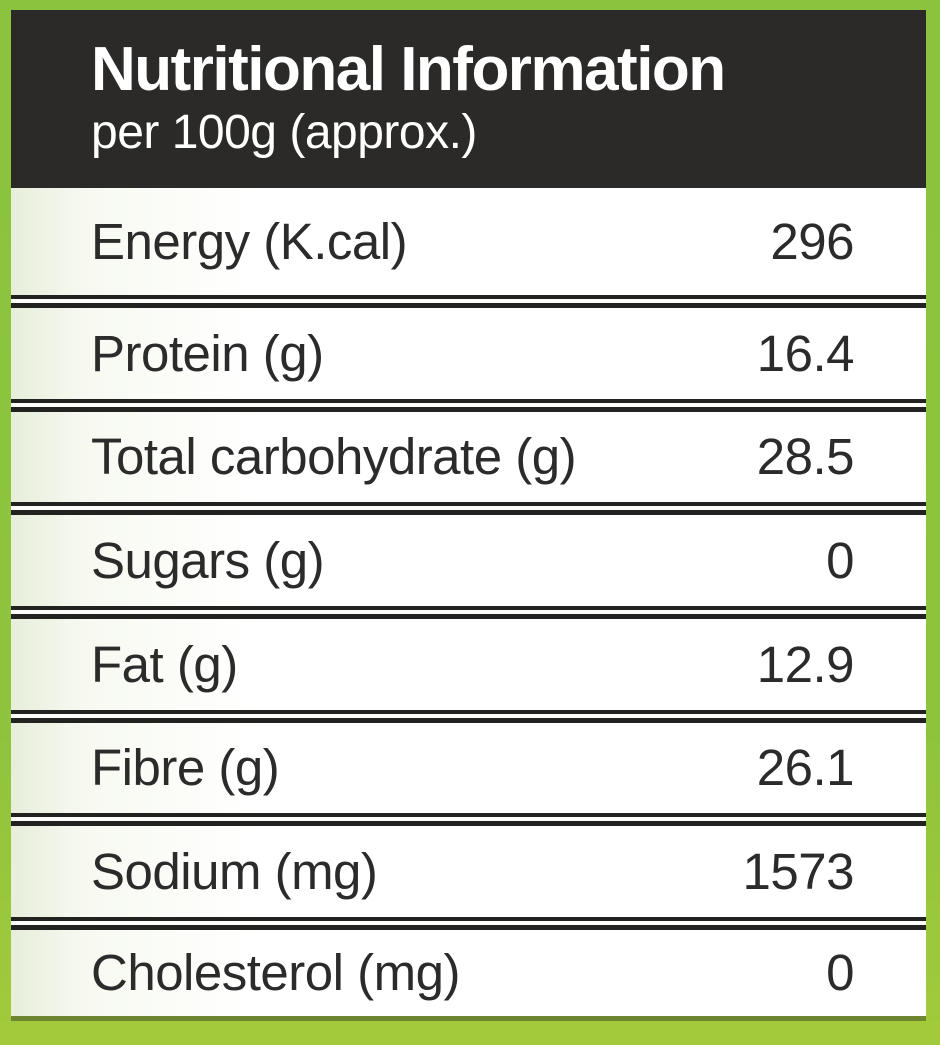 The width and height of the screenshot is (940, 1045). Describe the element at coordinates (468, 664) in the screenshot. I see `nutrition-table-row: Fat (g) 12.9` at that location.